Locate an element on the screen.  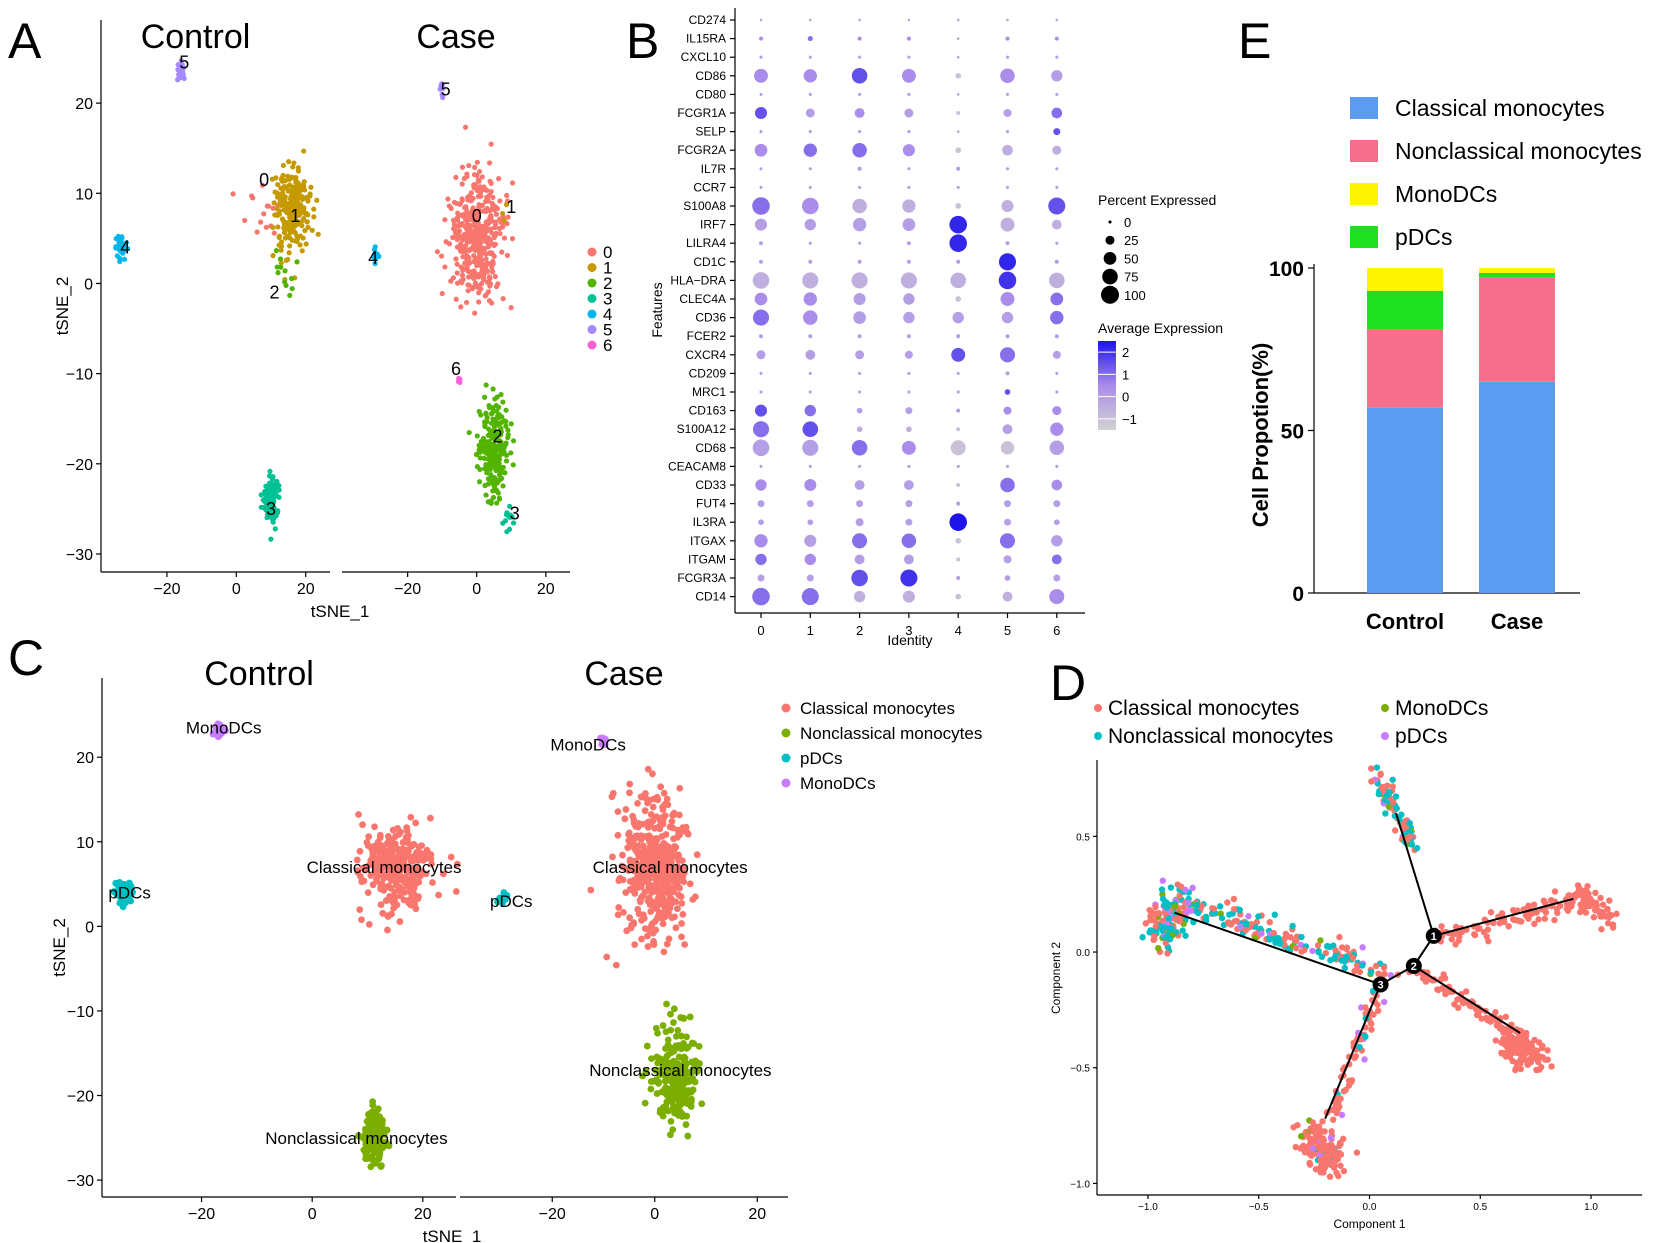
legend-label: 5 is located at coordinates (607, 330).